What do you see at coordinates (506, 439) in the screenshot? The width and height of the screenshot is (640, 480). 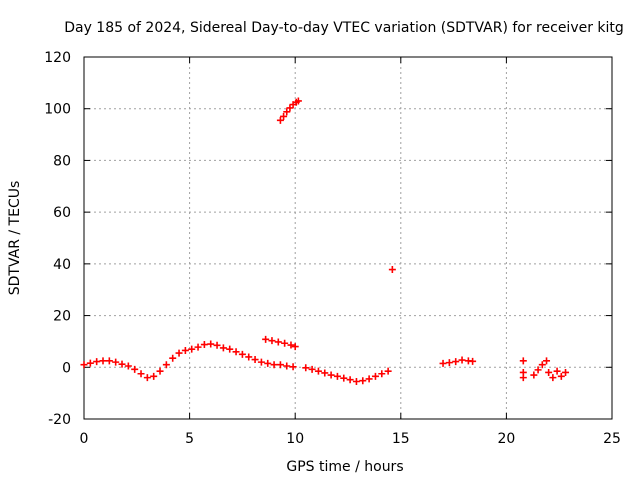 I see `x-tick-label: 20` at bounding box center [506, 439].